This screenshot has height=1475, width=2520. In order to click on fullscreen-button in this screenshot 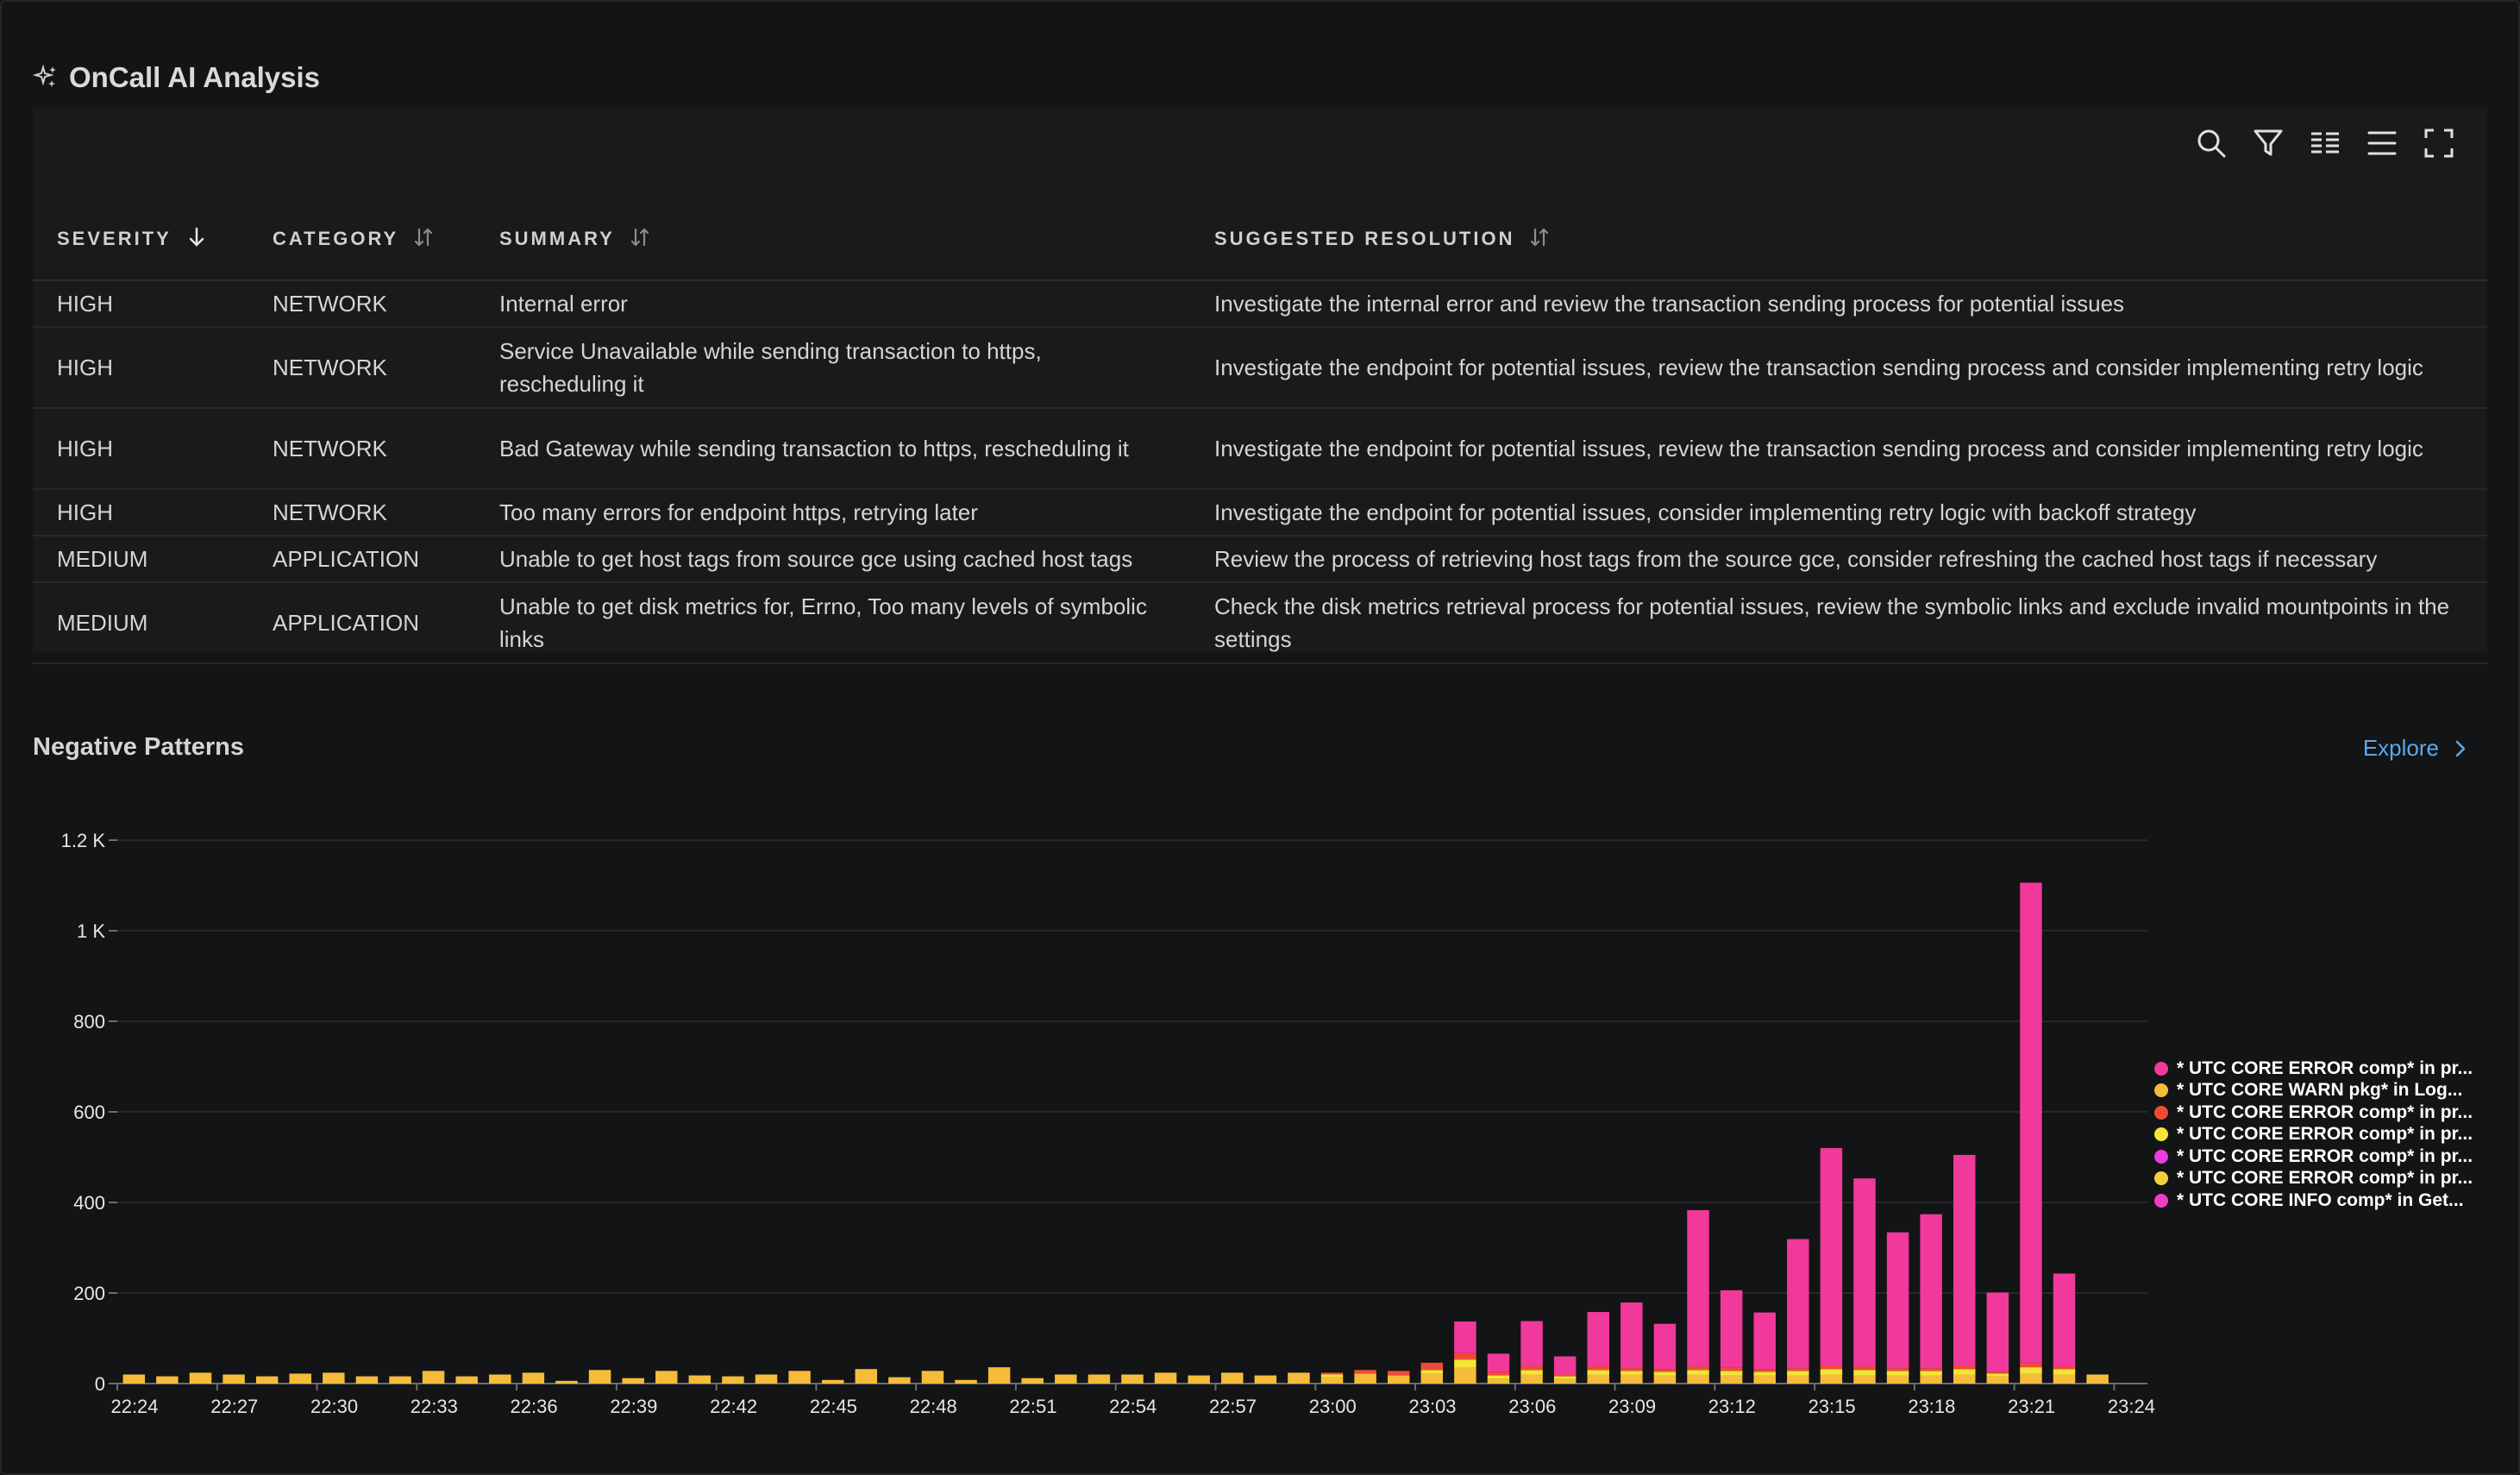, I will do `click(2439, 143)`.